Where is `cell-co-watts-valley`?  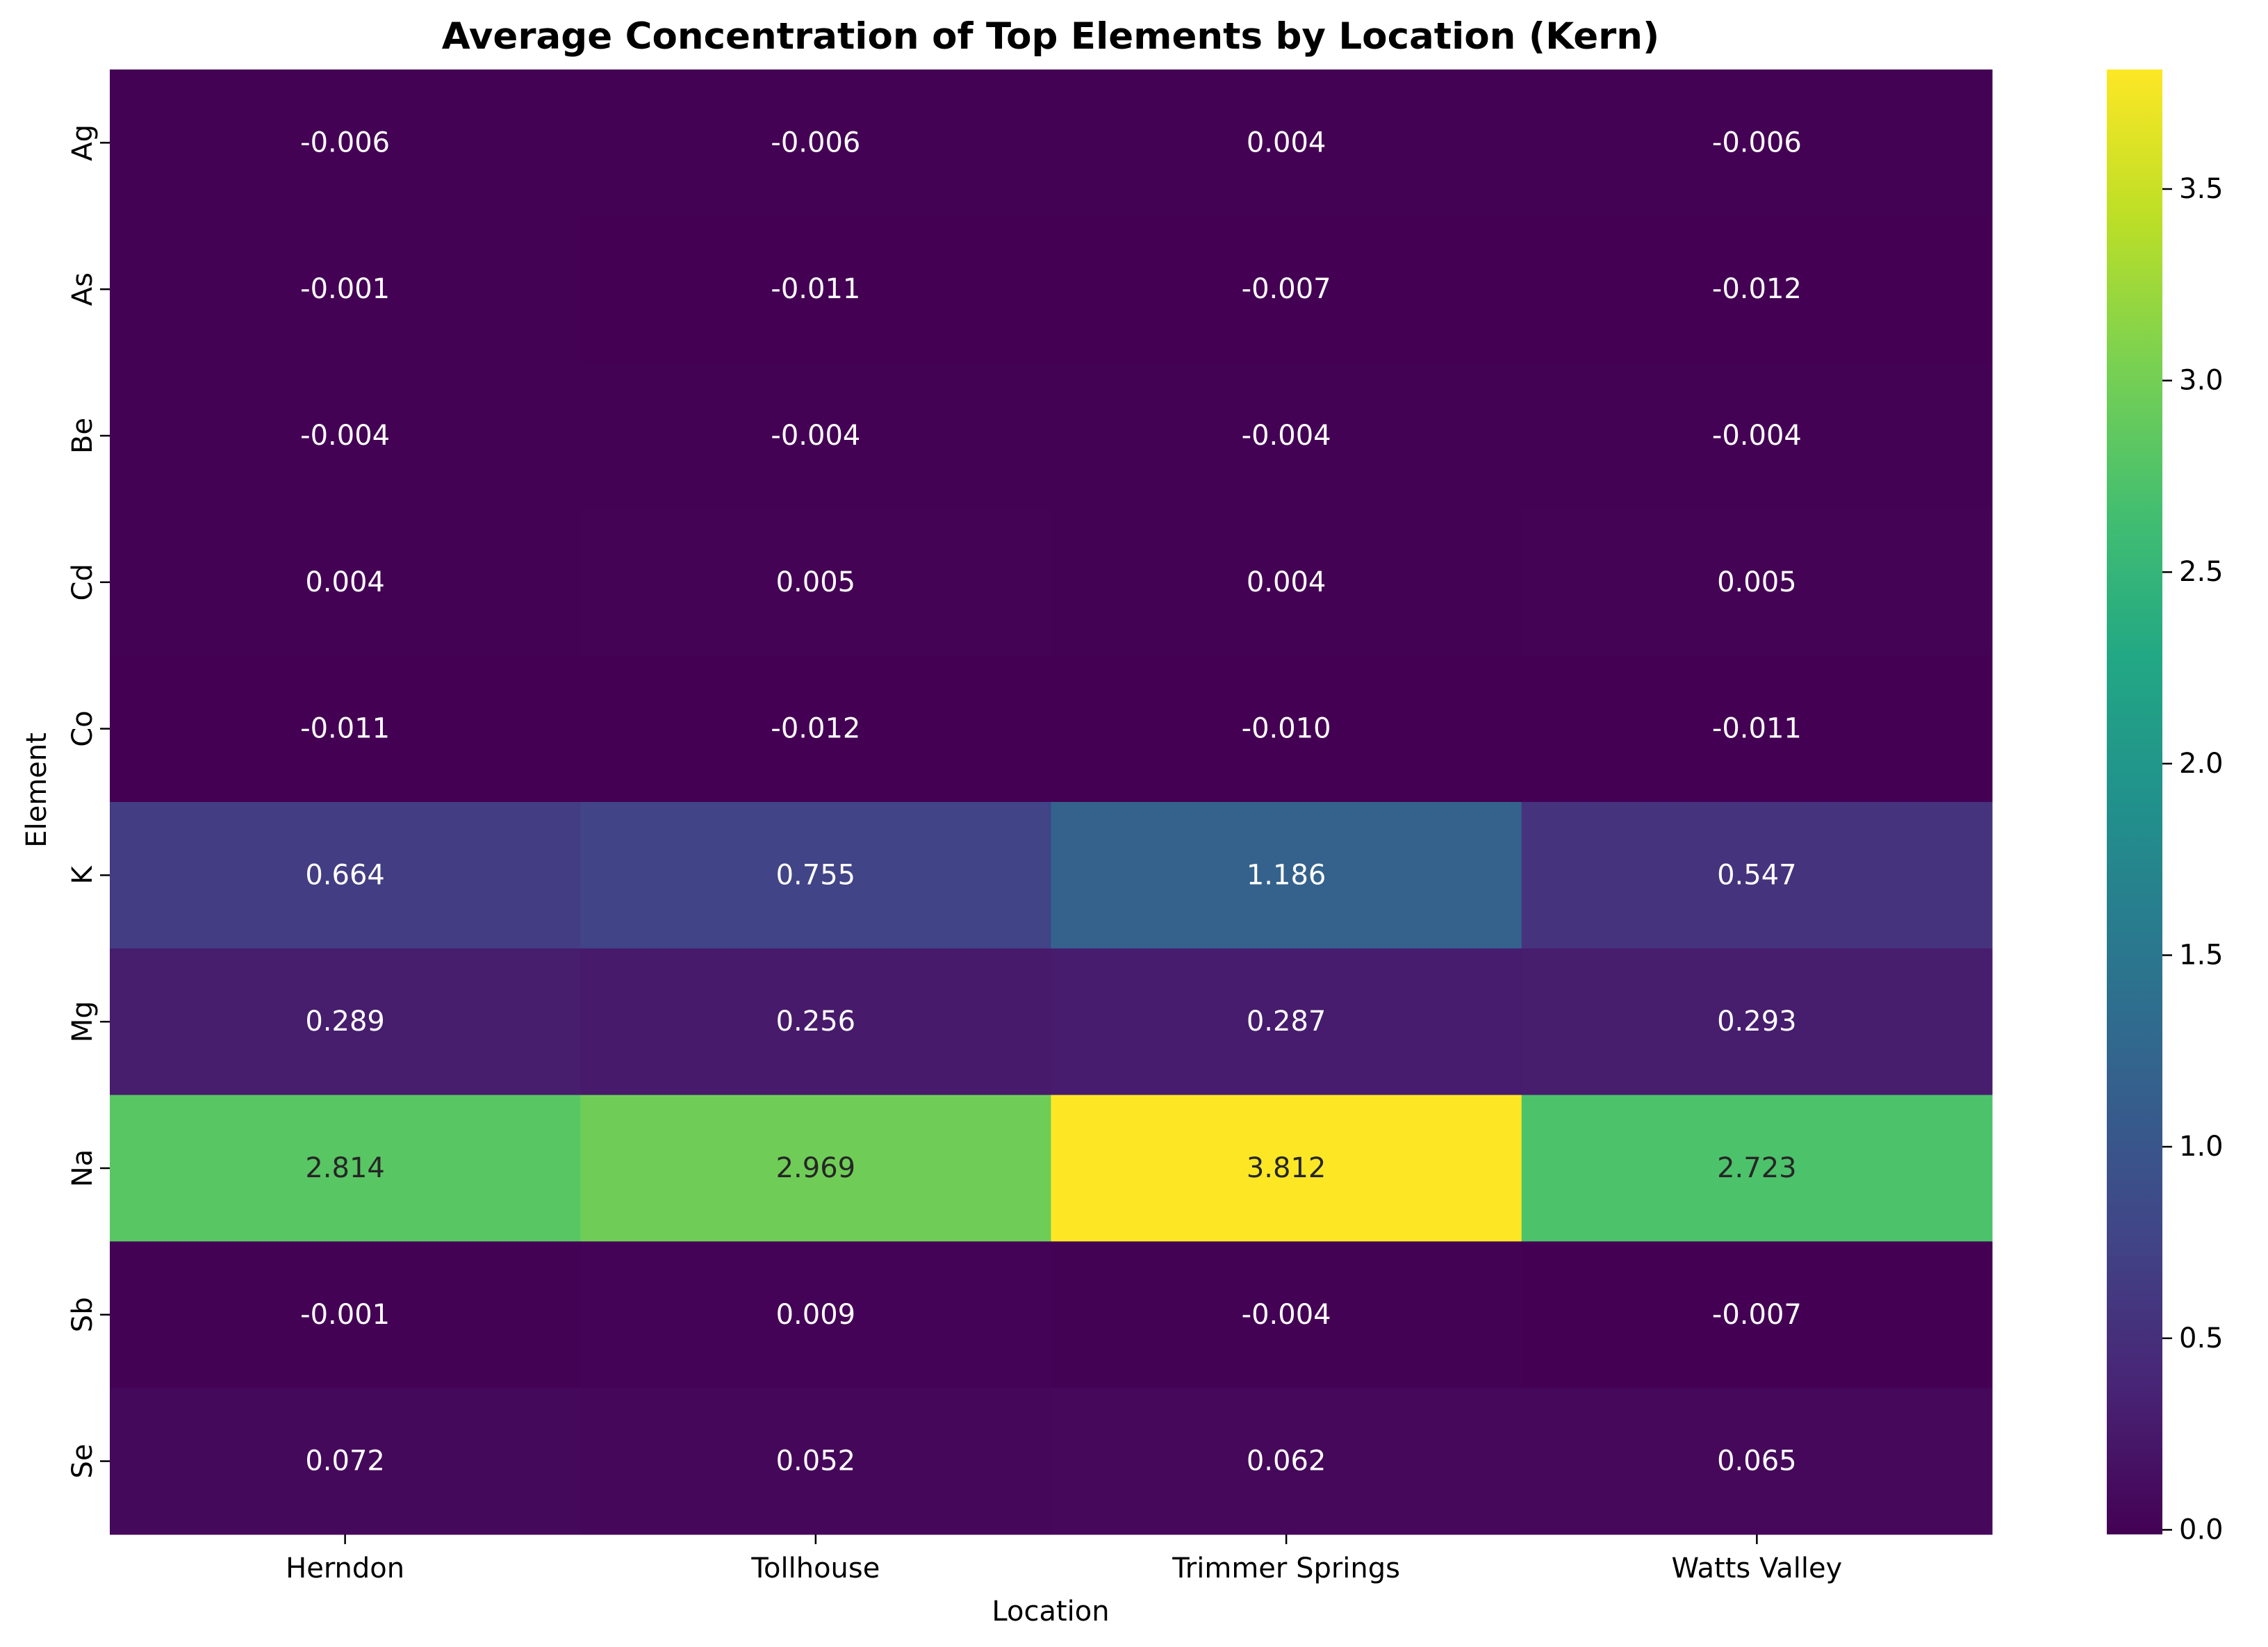 cell-co-watts-valley is located at coordinates (1757, 729).